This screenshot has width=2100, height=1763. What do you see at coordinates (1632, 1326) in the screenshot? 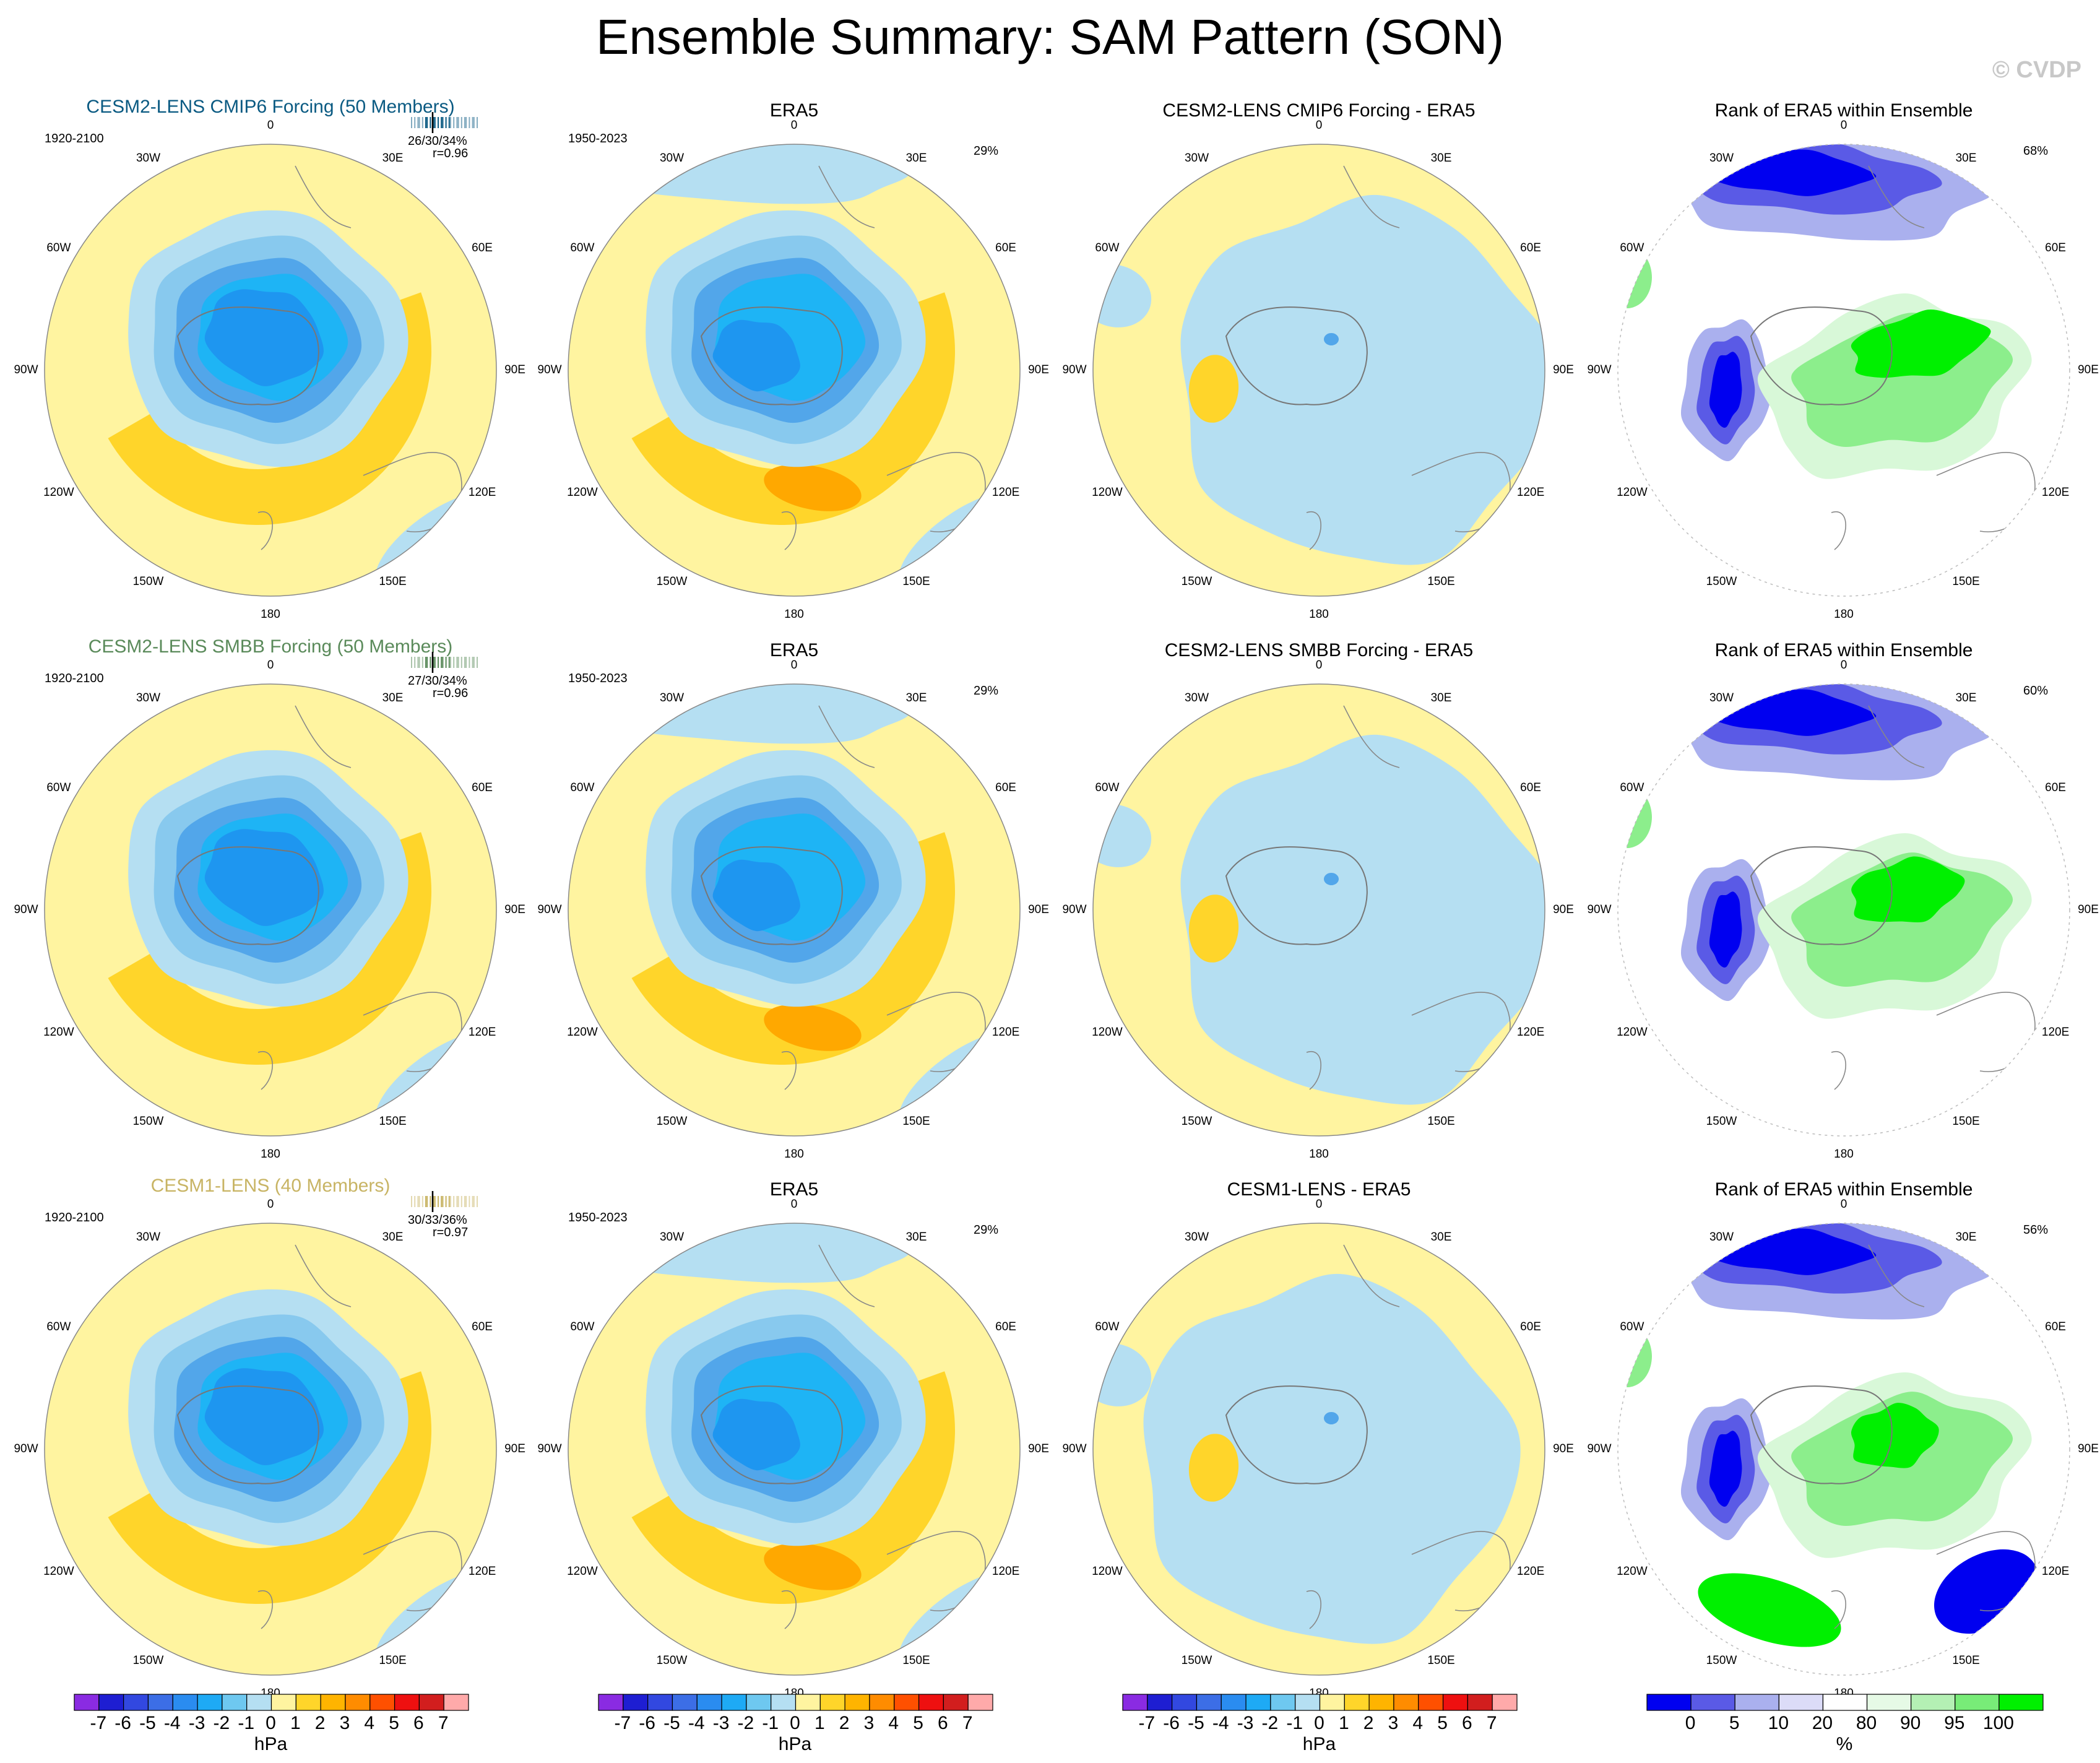
I see `lon-label-r3c4-10: 60W` at bounding box center [1632, 1326].